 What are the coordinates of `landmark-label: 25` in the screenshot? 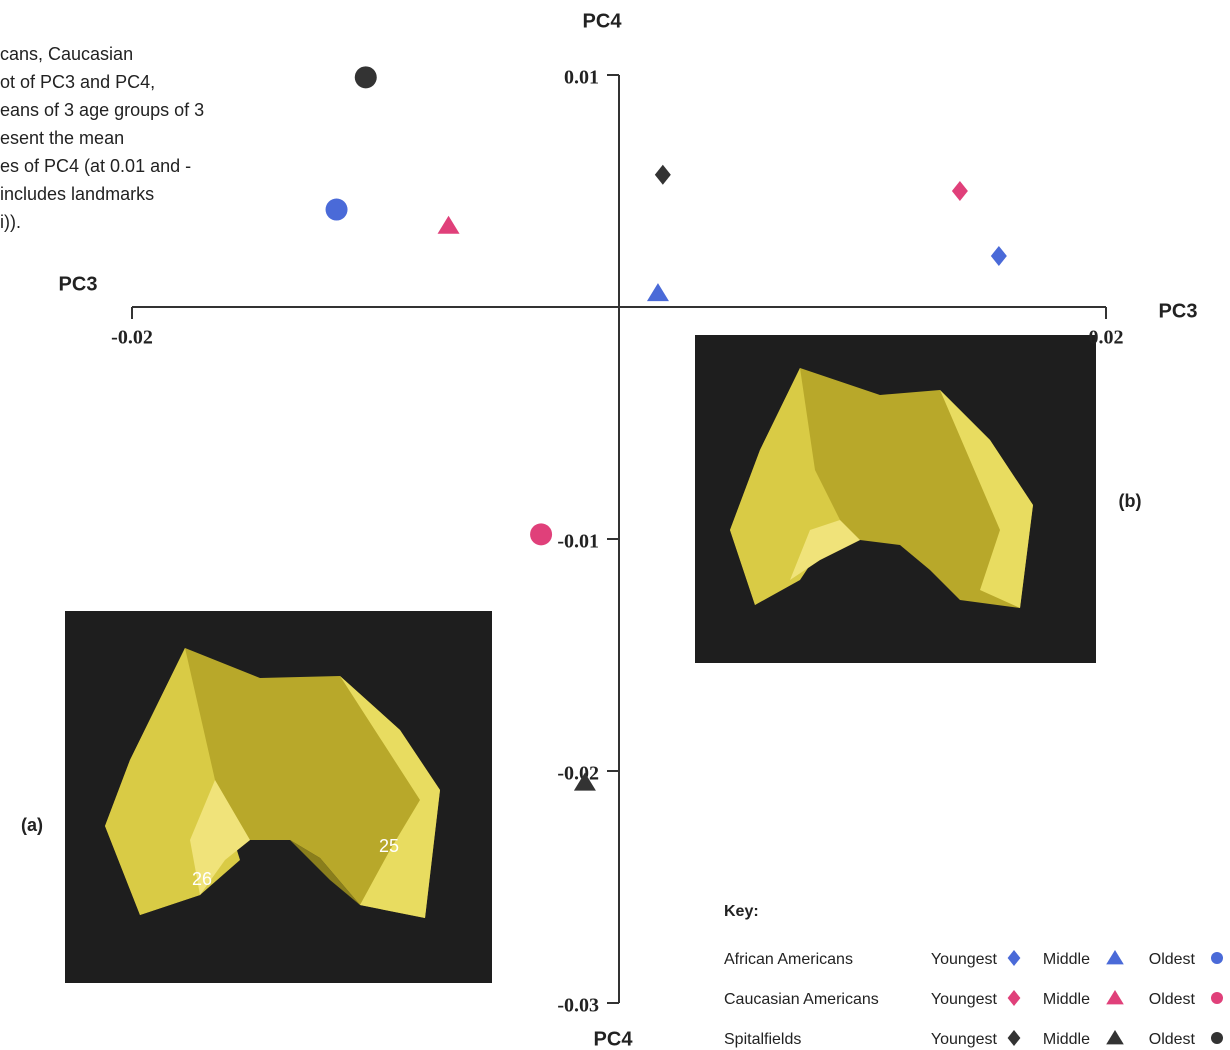 It's located at (389, 846).